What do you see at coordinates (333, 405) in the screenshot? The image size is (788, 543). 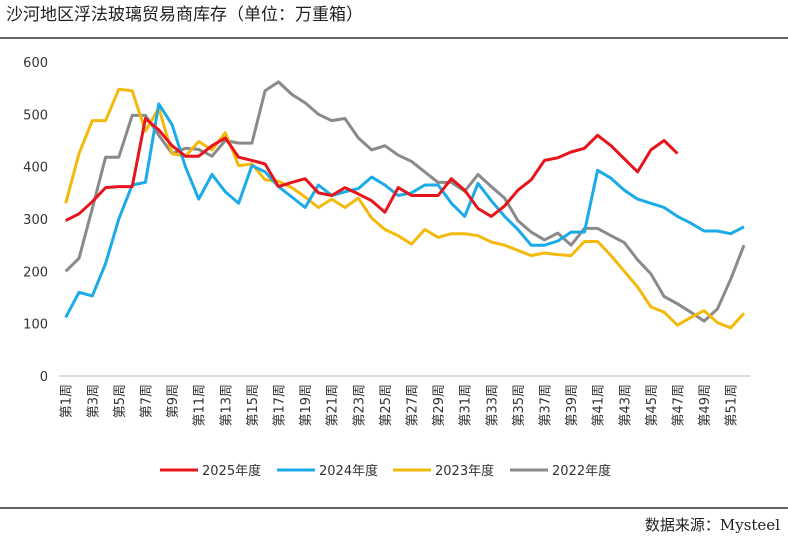 I see `x-tick-label: 第21周` at bounding box center [333, 405].